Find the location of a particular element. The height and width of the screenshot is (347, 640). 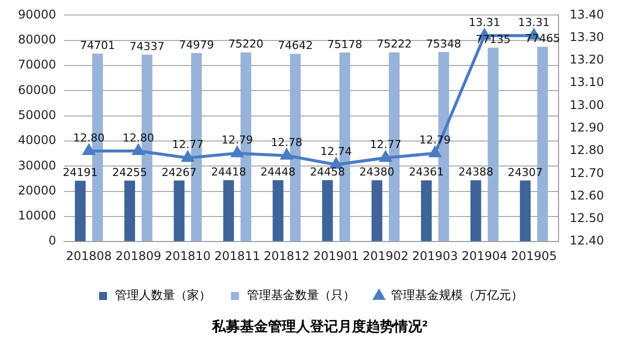

data-label: 24361 is located at coordinates (426, 172).